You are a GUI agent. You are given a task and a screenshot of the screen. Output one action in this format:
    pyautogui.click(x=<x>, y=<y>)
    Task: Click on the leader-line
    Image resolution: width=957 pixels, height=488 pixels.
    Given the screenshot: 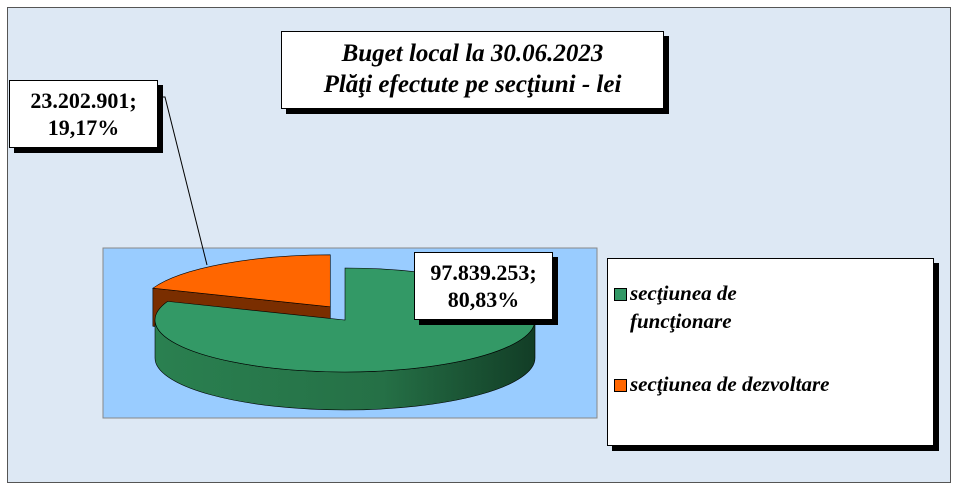 What is the action you would take?
    pyautogui.click(x=183, y=181)
    